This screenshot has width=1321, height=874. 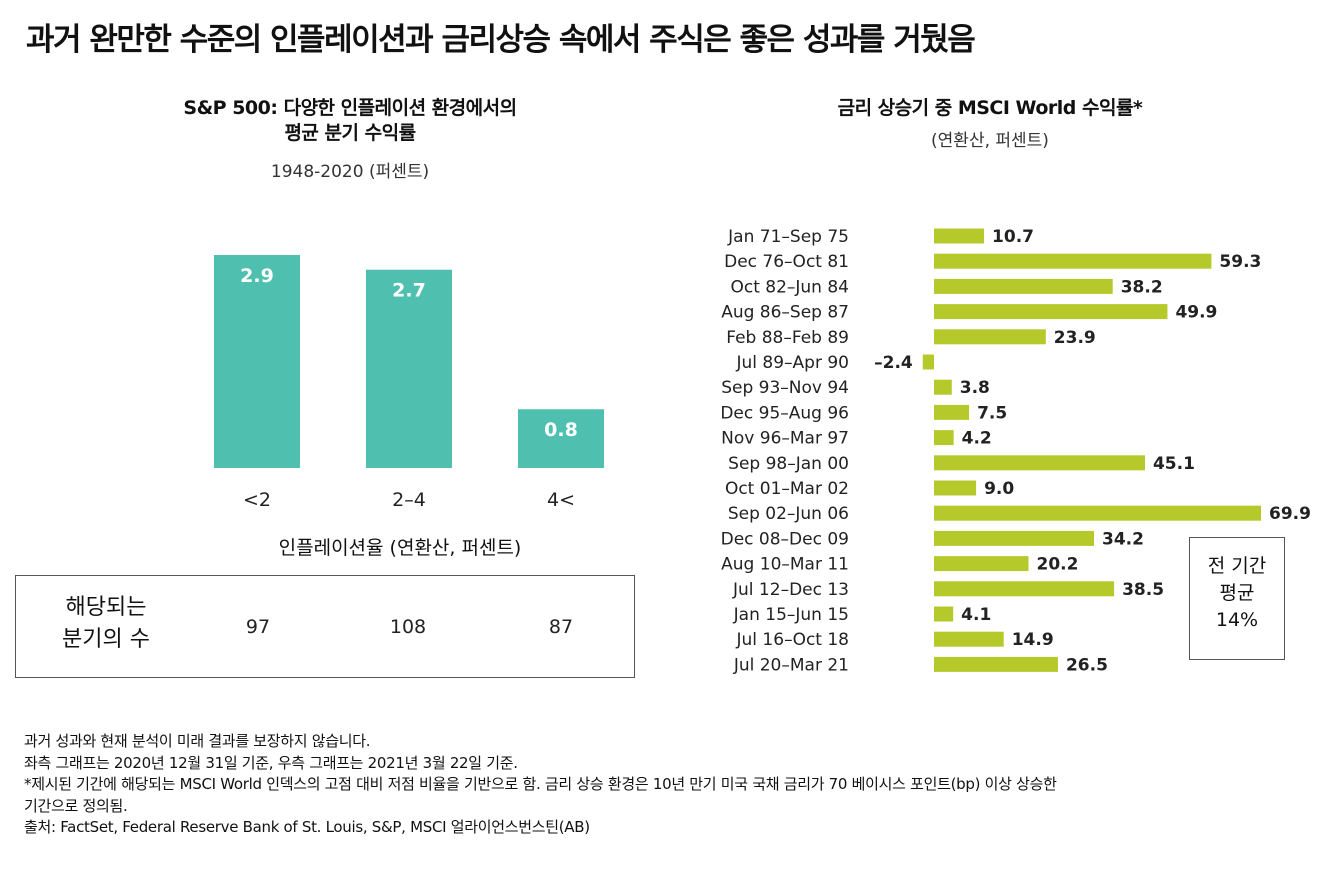 What do you see at coordinates (106, 639) in the screenshot?
I see `quarter-count-label-line2: 분기의 수` at bounding box center [106, 639].